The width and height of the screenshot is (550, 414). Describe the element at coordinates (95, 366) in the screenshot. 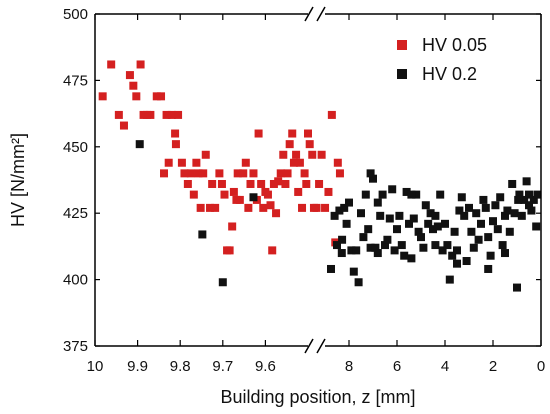

I see `x-tick-label: 10` at that location.